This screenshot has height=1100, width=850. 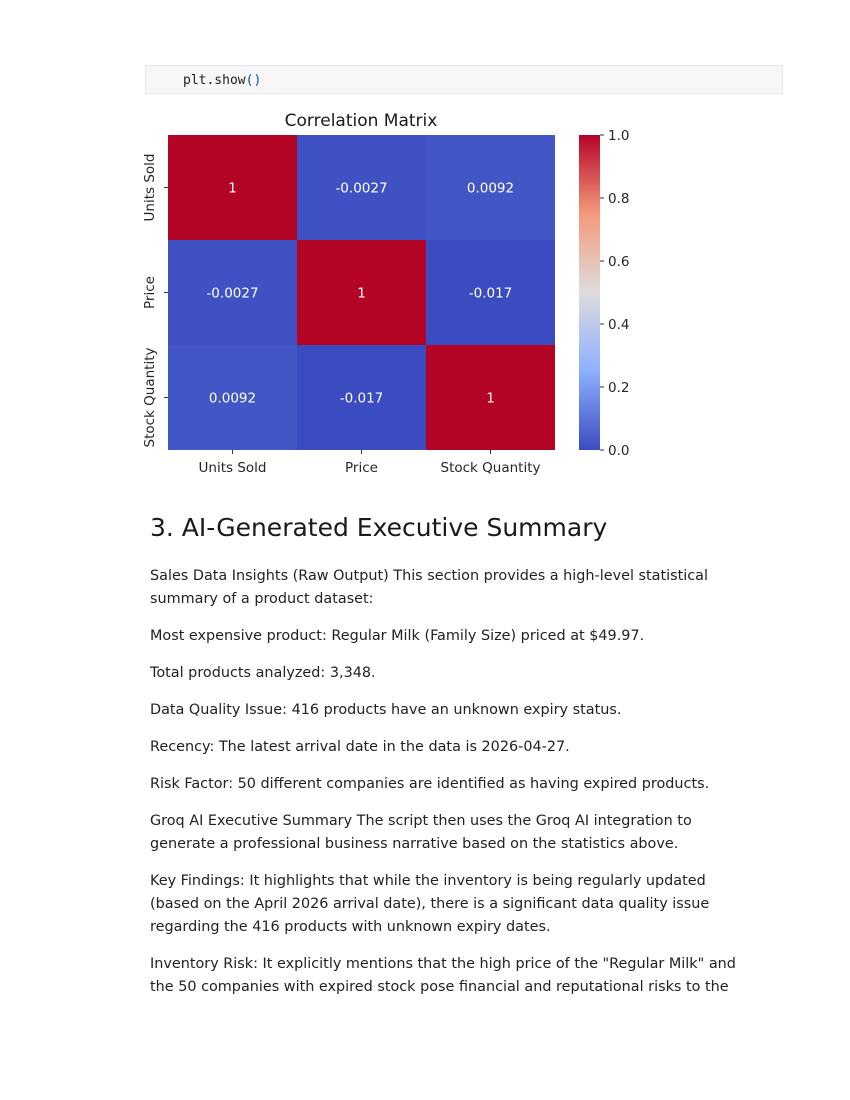 What do you see at coordinates (491, 468) in the screenshot?
I see `x-tick-label: Stock Quantity` at bounding box center [491, 468].